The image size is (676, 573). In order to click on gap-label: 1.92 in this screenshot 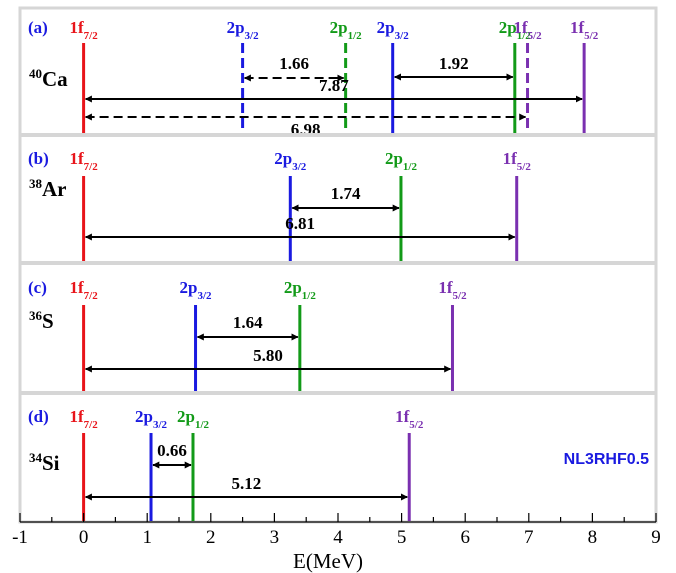, I will do `click(454, 63)`.